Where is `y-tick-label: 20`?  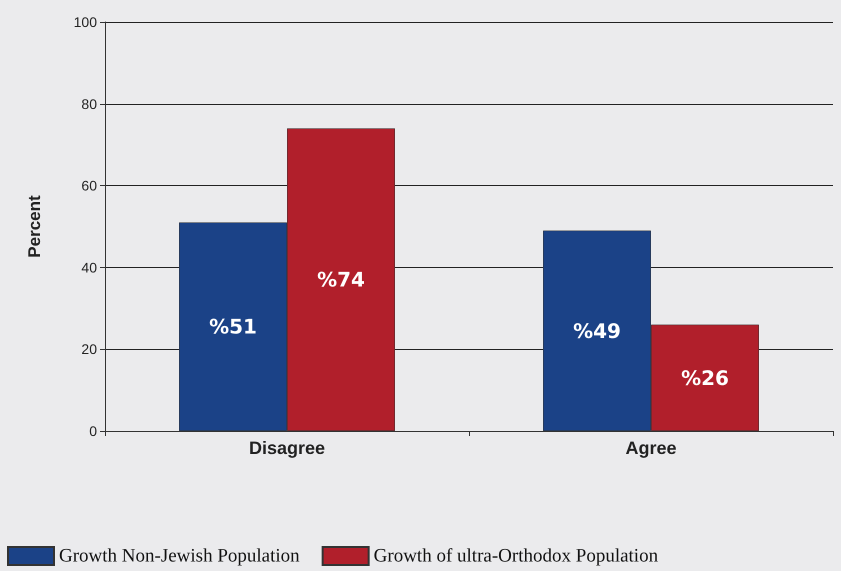
y-tick-label: 20 is located at coordinates (89, 349).